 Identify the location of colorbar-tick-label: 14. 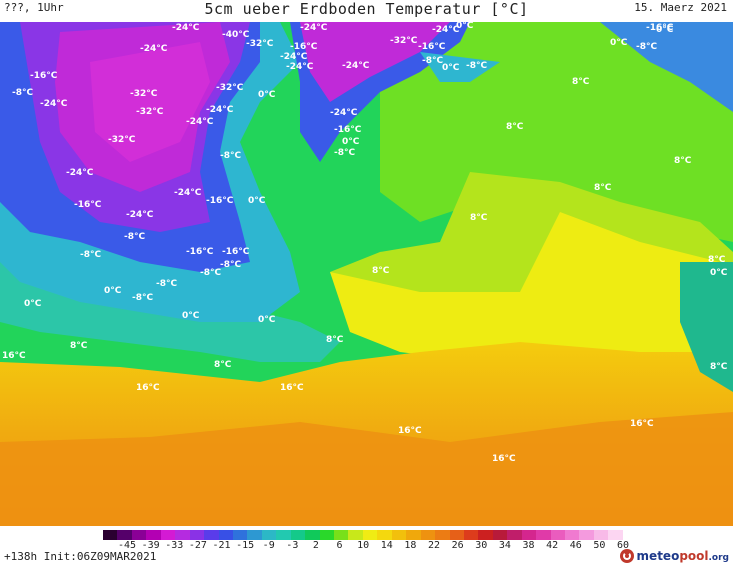
(386, 545).